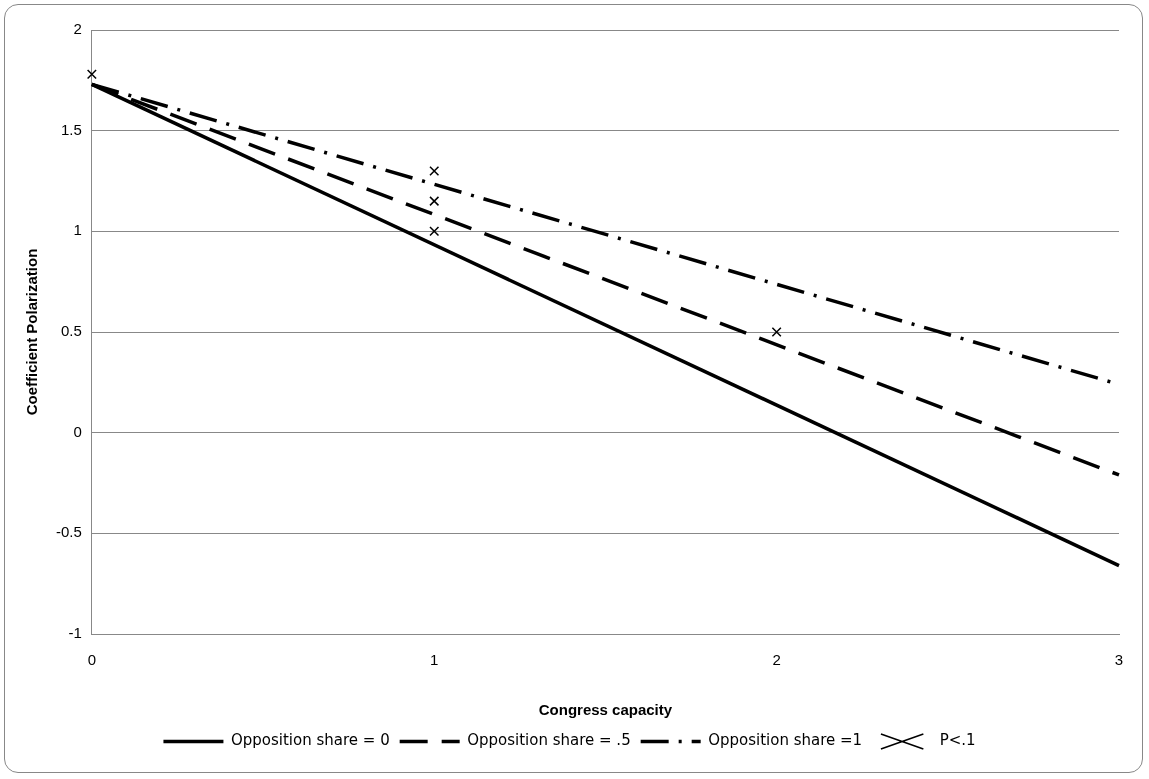  Describe the element at coordinates (77, 431) in the screenshot. I see `y-tick-label: 0` at that location.